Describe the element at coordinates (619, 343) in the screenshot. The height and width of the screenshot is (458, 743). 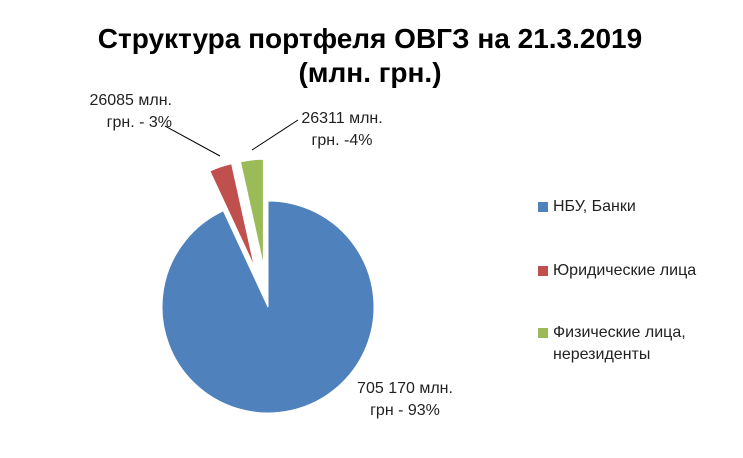
I see `legend-label: Физические лица, нерезиденты` at that location.